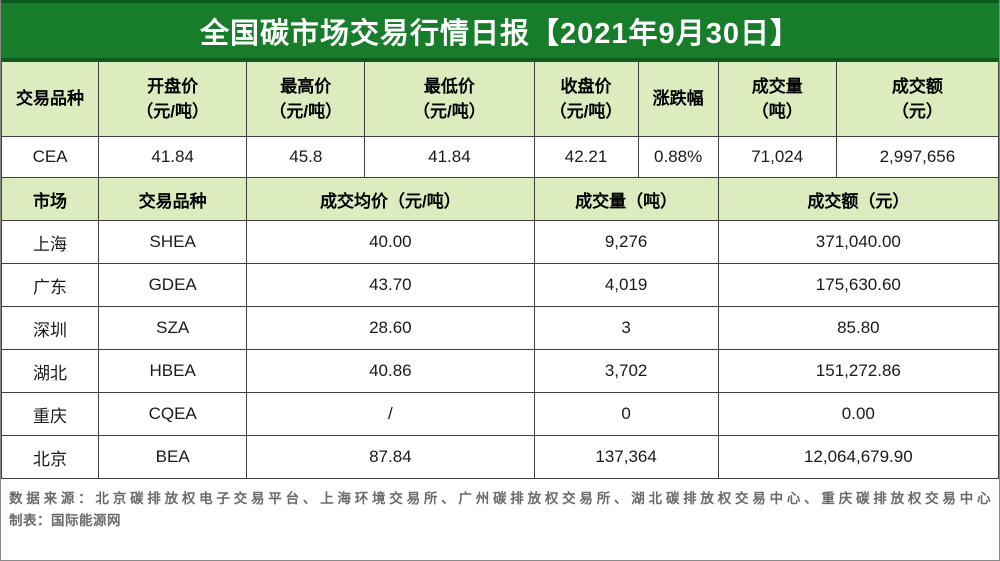 The height and width of the screenshot is (561, 1000). Describe the element at coordinates (390, 457) in the screenshot. I see `cell-avg-price: 87.84` at that location.